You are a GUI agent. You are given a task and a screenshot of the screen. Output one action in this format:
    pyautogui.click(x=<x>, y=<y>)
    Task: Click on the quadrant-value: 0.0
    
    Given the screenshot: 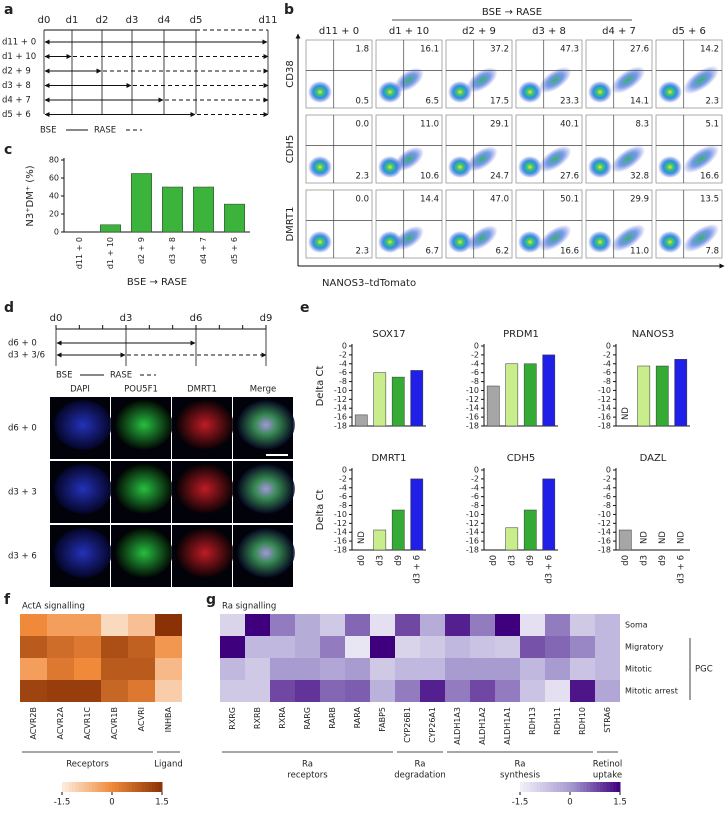 What is the action you would take?
    pyautogui.click(x=362, y=125)
    